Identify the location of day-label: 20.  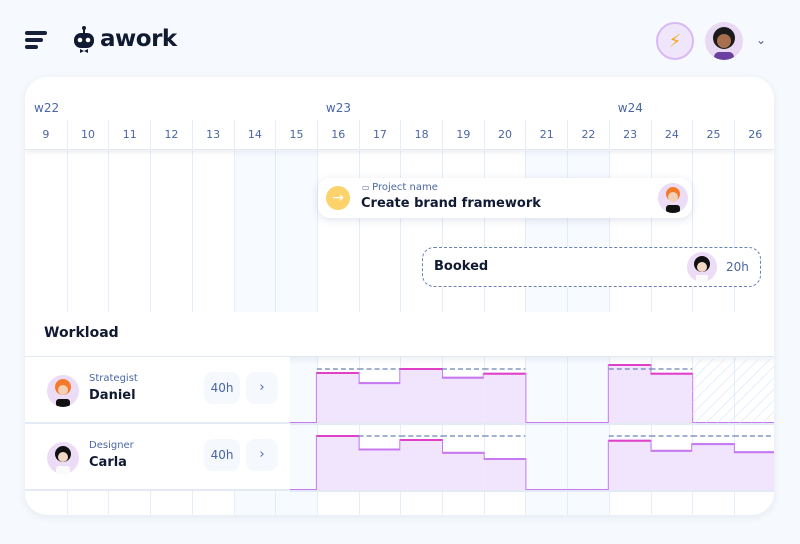
(504, 135).